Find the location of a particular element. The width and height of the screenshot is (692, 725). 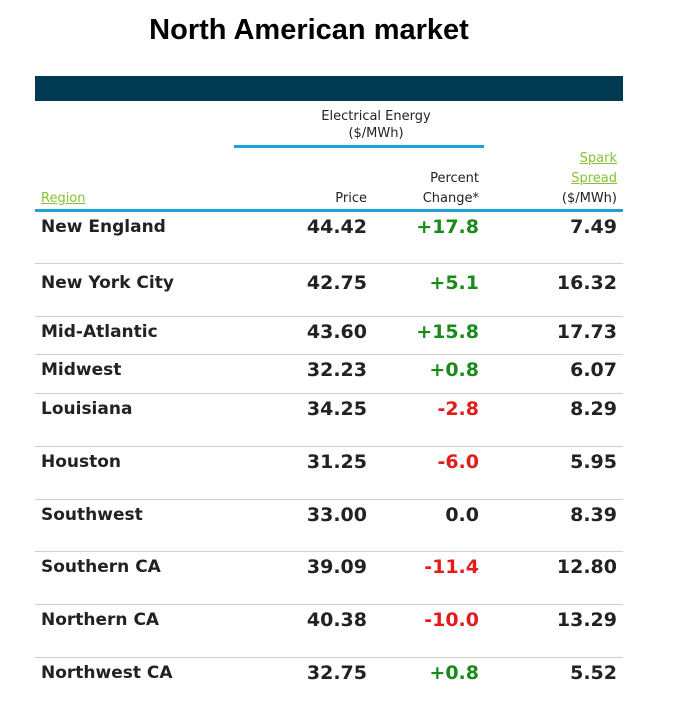

percent-change-cell: -2.8 is located at coordinates (458, 409).